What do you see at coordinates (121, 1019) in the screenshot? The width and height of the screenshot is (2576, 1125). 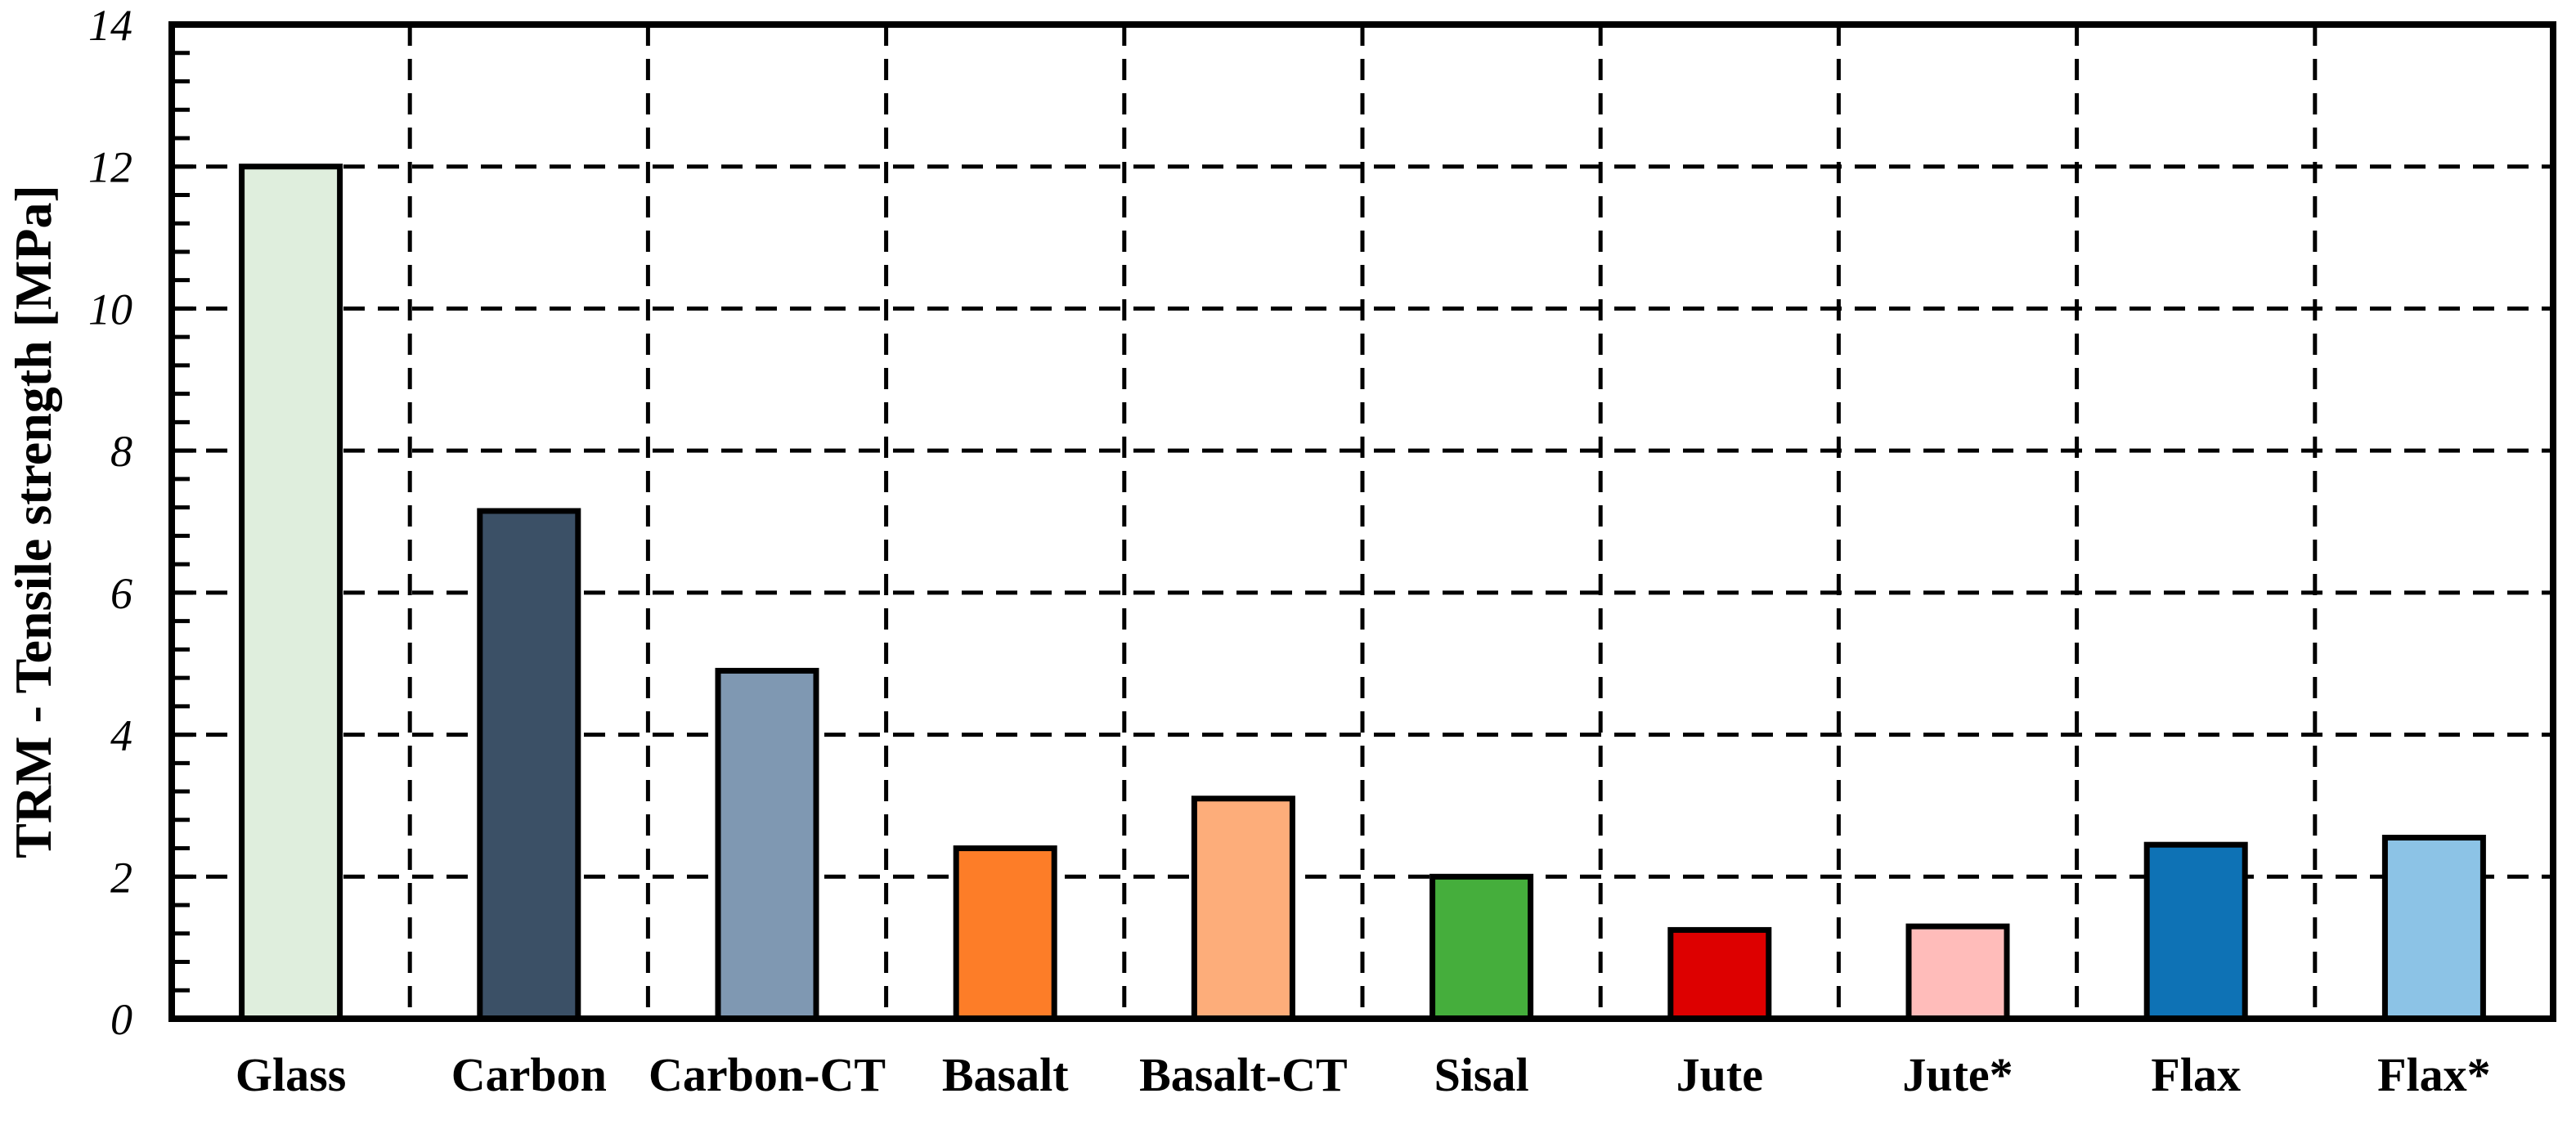 I see `y-tick-label-0: 0` at bounding box center [121, 1019].